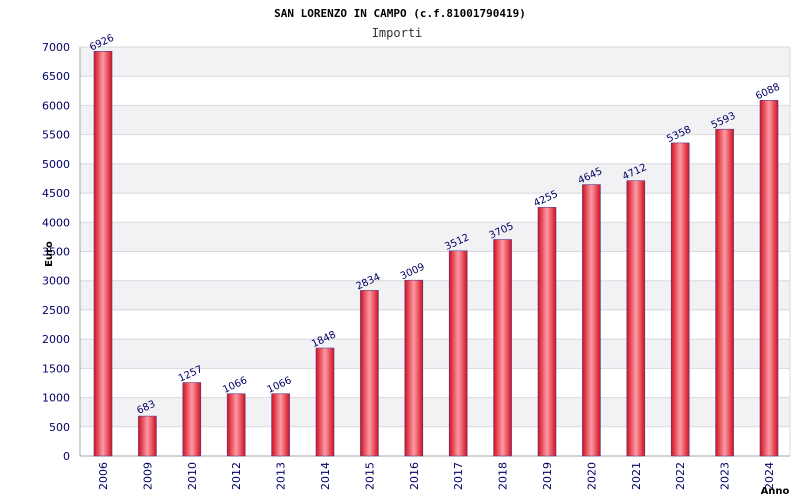  What do you see at coordinates (192, 476) in the screenshot?
I see `x-tick-label: 2010` at bounding box center [192, 476].